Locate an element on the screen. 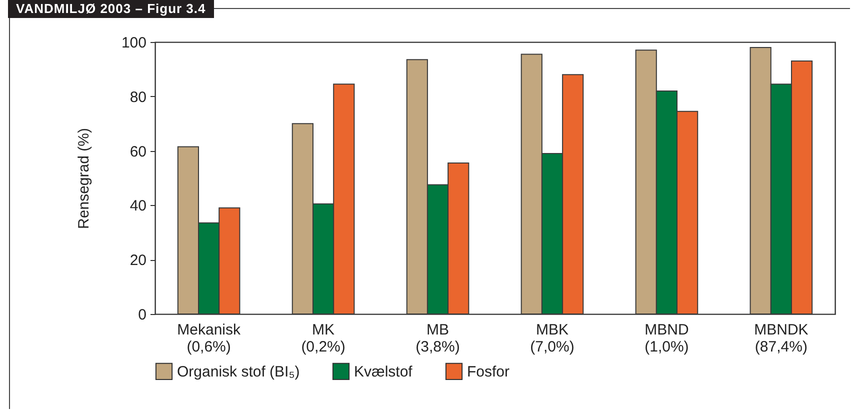 The height and width of the screenshot is (414, 855). y-axis-title: Rensegrad (%) is located at coordinates (83, 178).